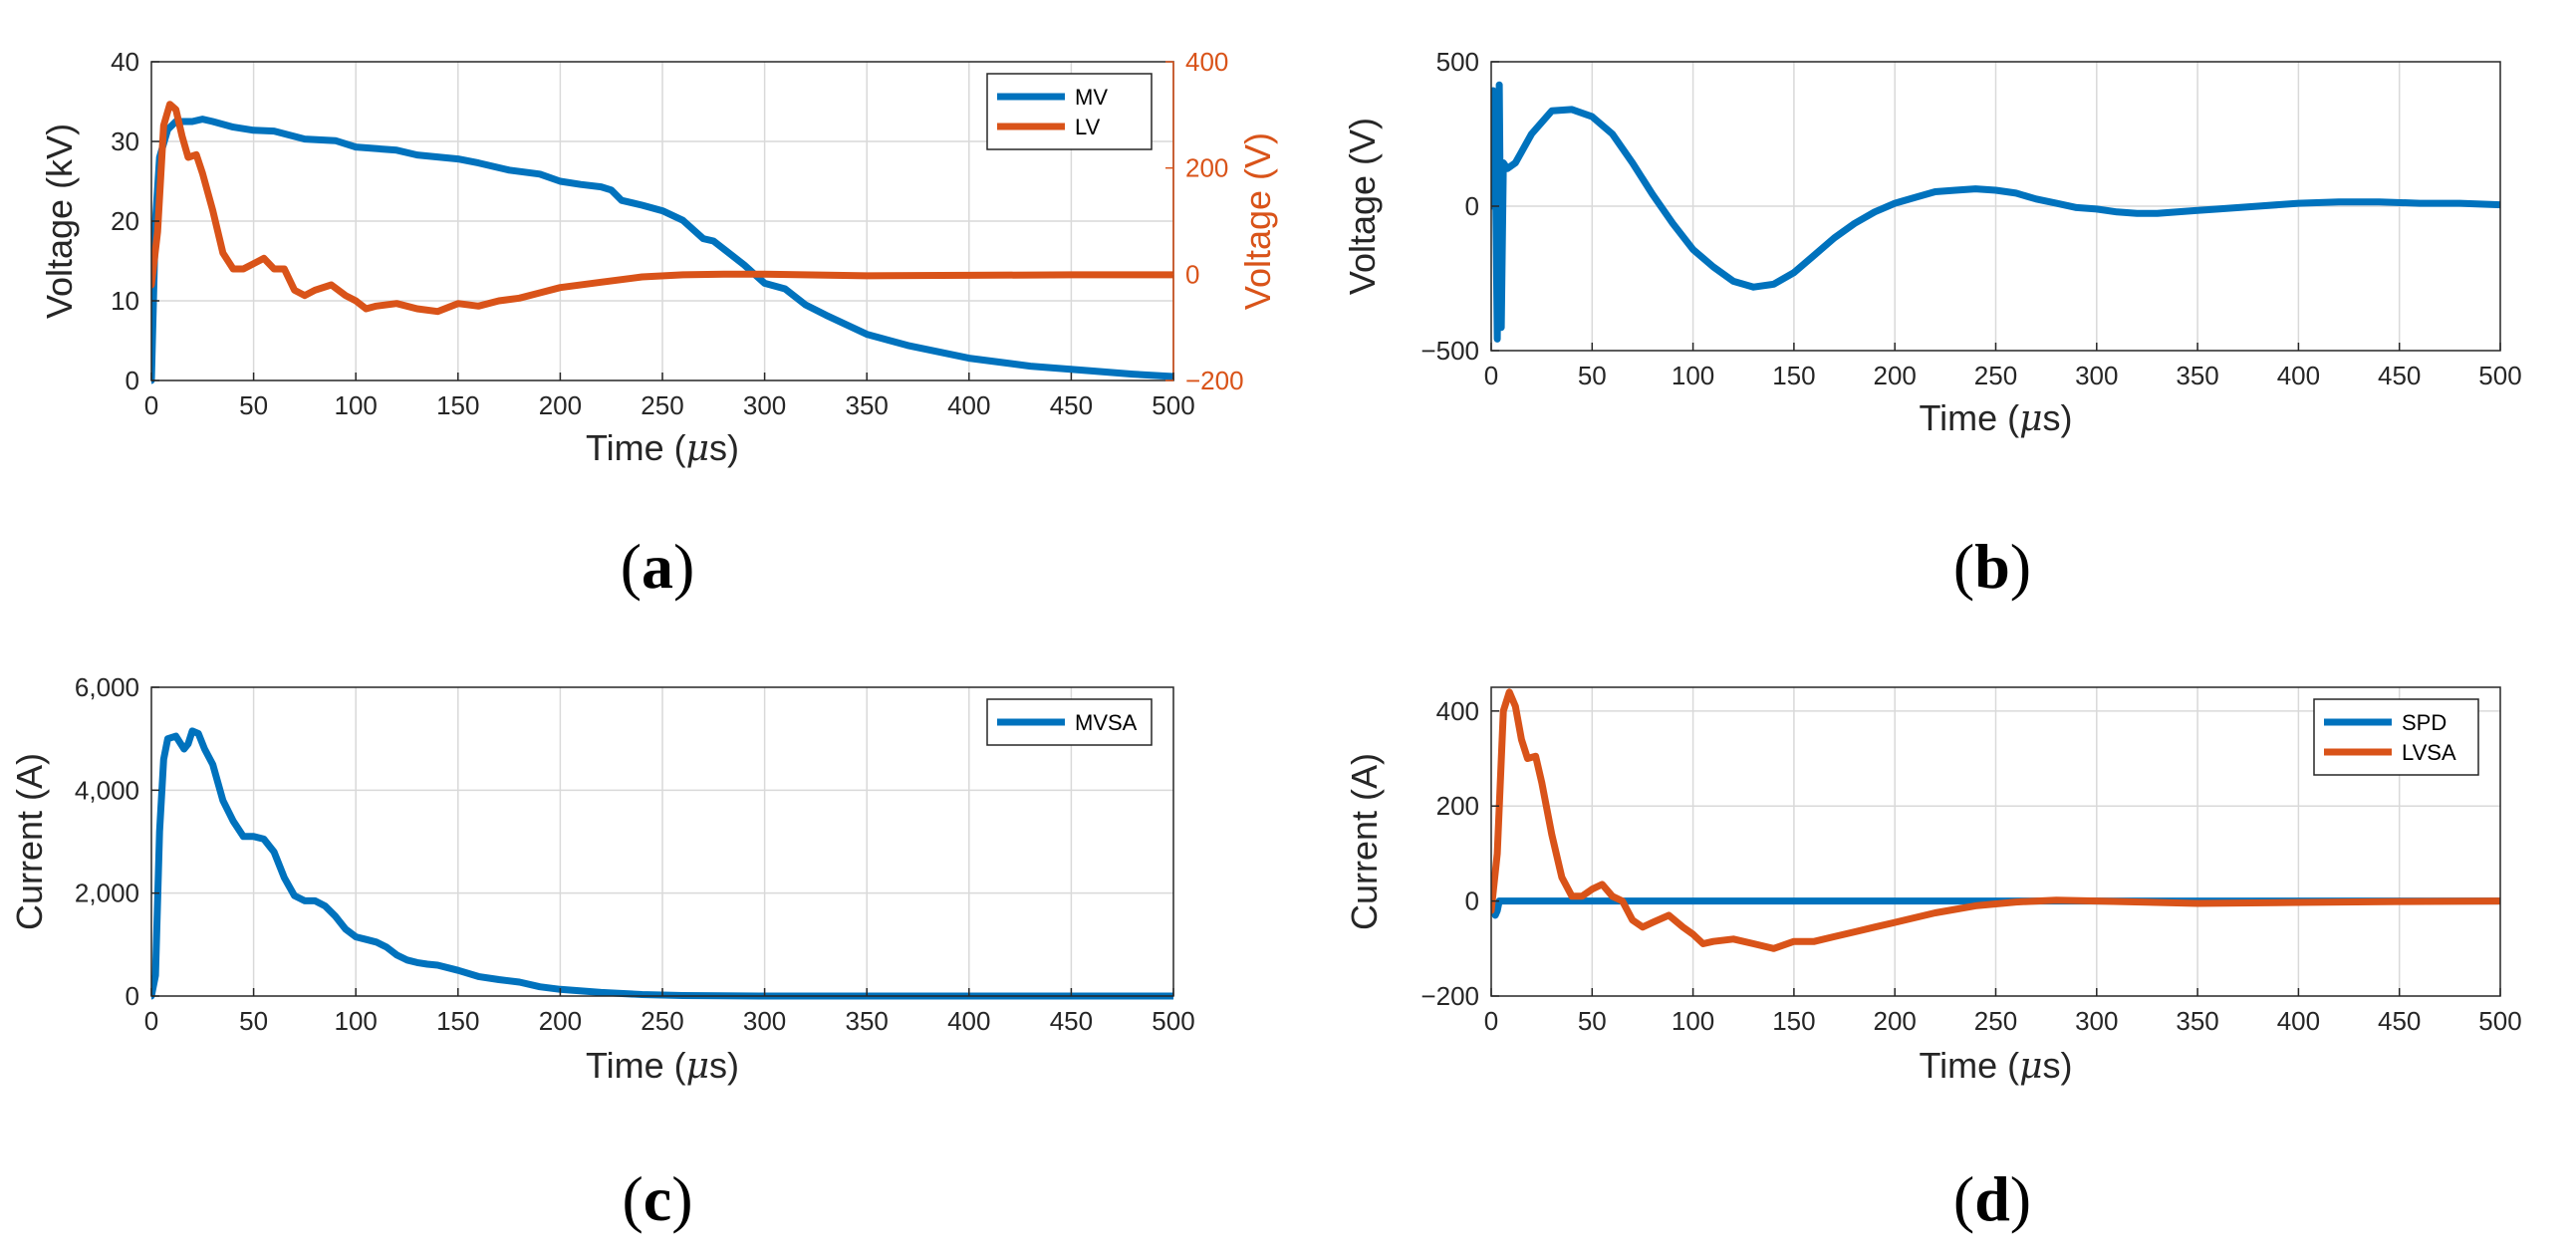 The height and width of the screenshot is (1260, 2576). Describe the element at coordinates (1192, 274) in the screenshot. I see `y-right-tick-label: 0` at that location.